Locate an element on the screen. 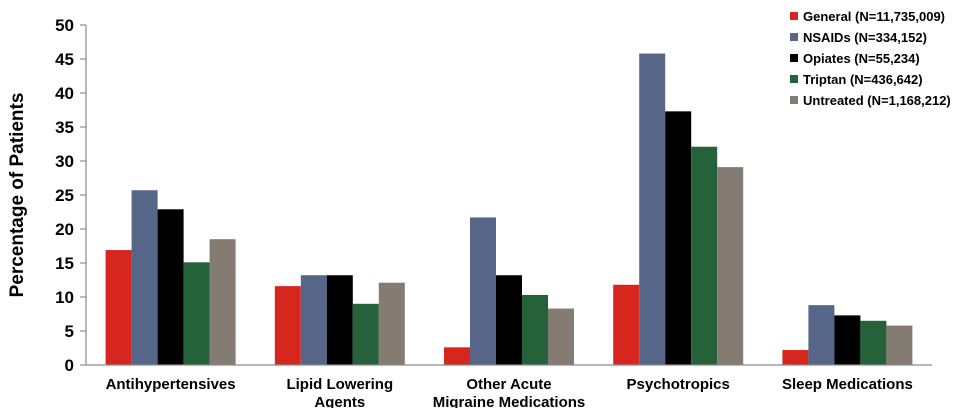 This screenshot has height=408, width=957. y-tick-label: 10 is located at coordinates (64, 297).